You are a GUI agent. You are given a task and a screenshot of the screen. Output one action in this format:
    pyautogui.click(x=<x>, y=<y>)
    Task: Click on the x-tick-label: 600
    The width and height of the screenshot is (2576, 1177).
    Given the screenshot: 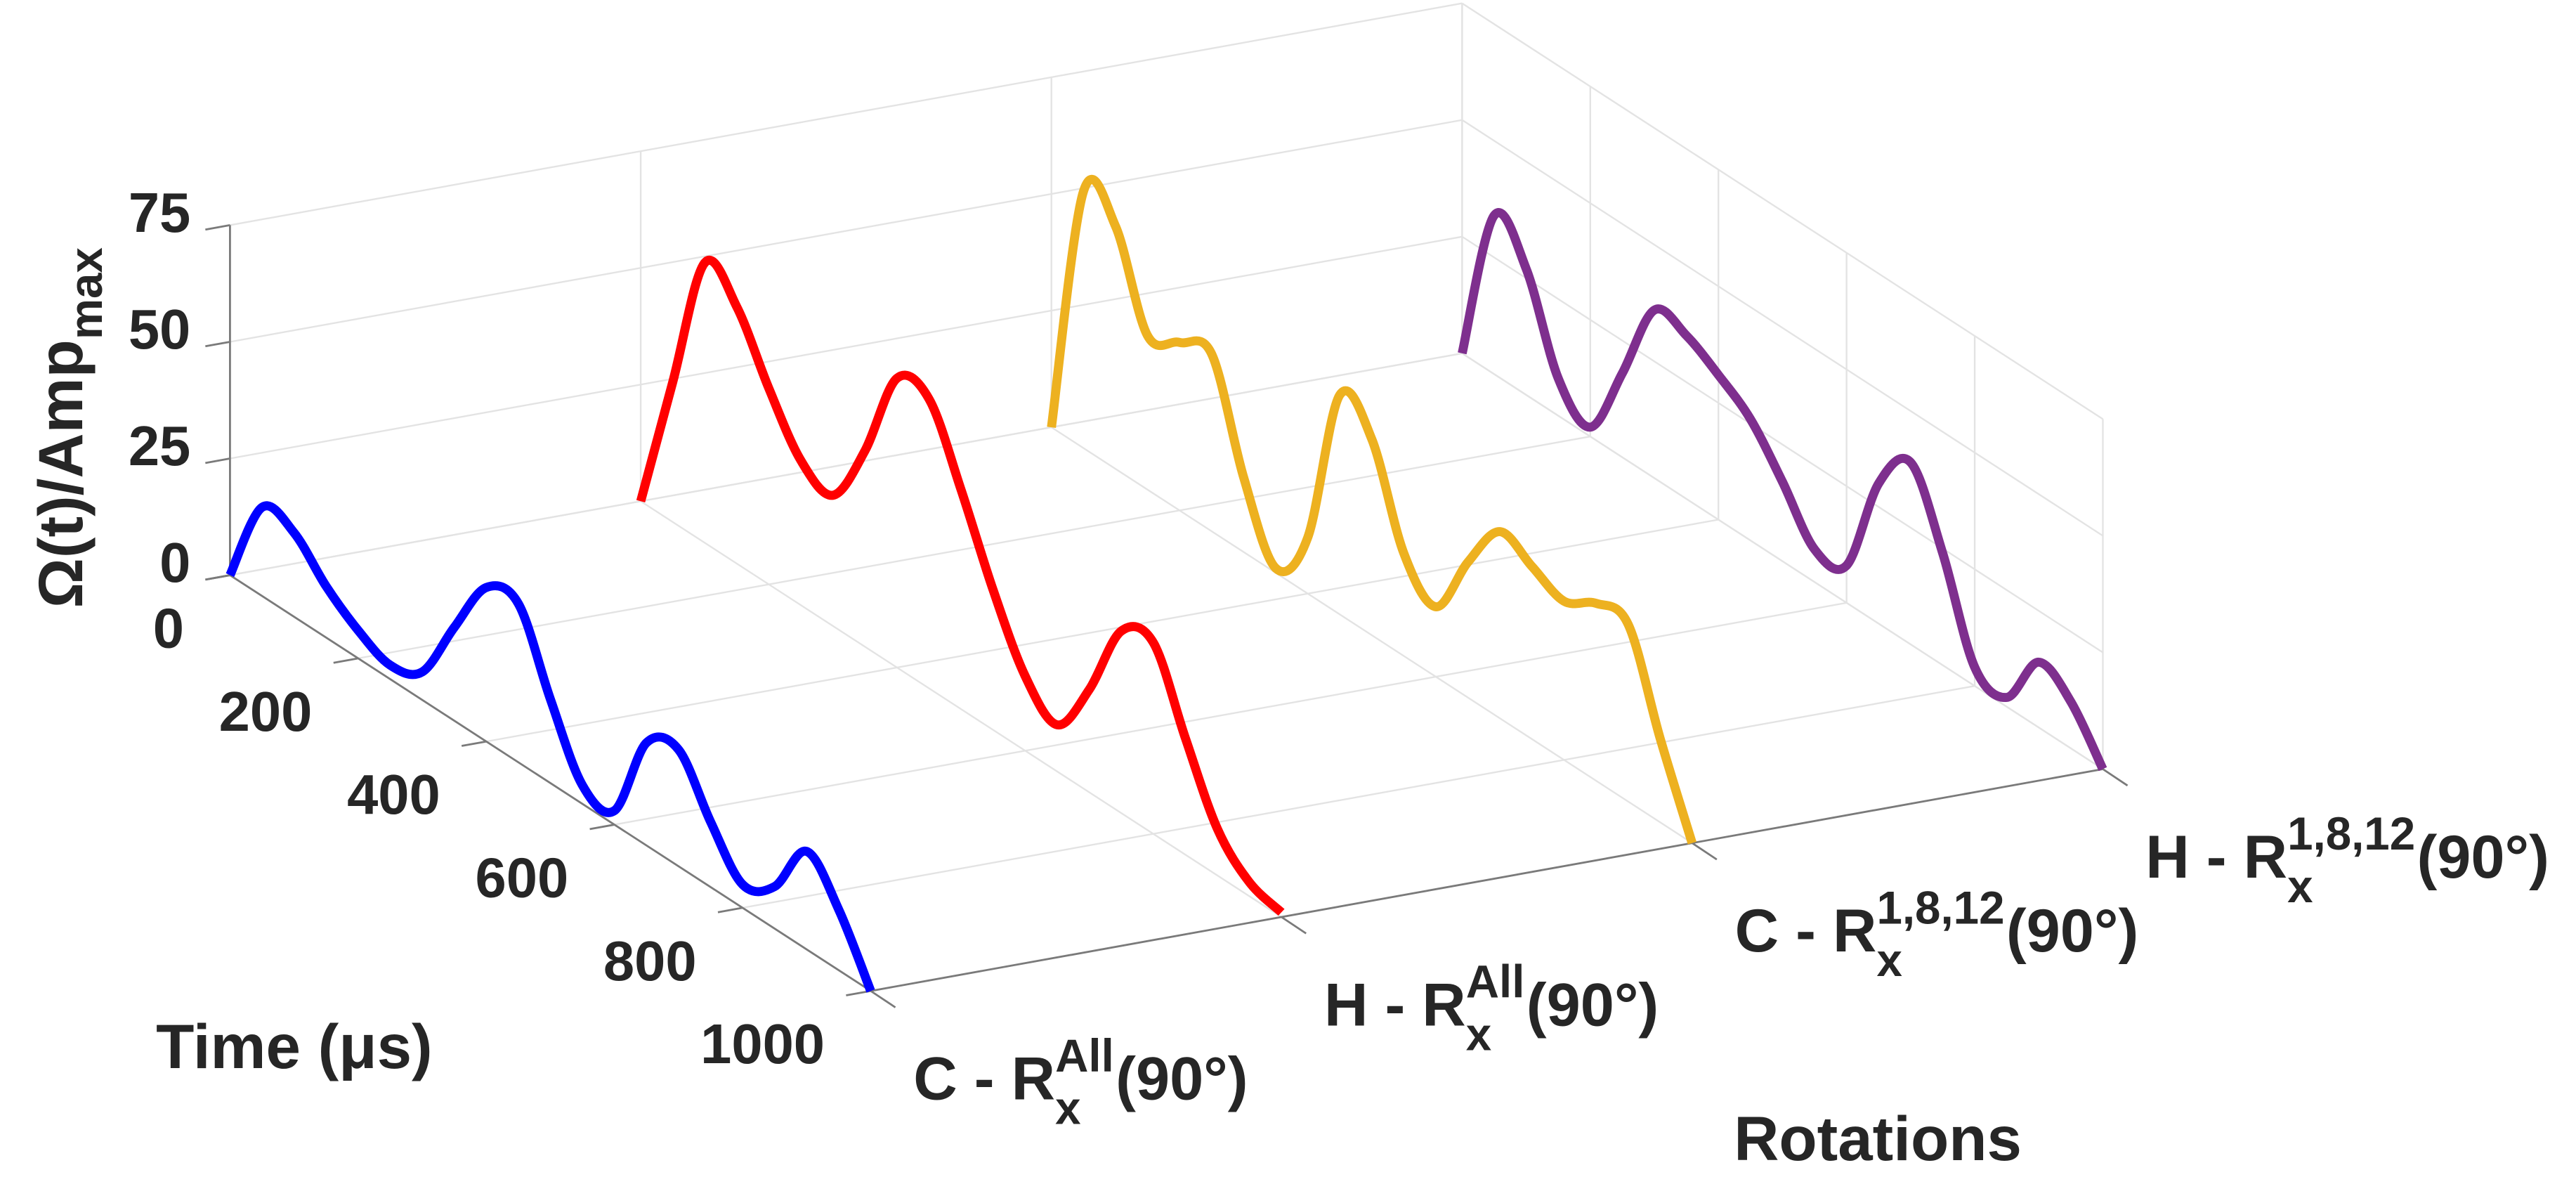 What is the action you would take?
    pyautogui.click(x=522, y=877)
    